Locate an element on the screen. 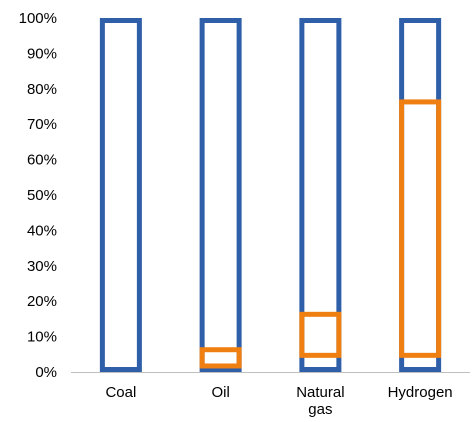  y-tick-label: 30% is located at coordinates (42, 266).